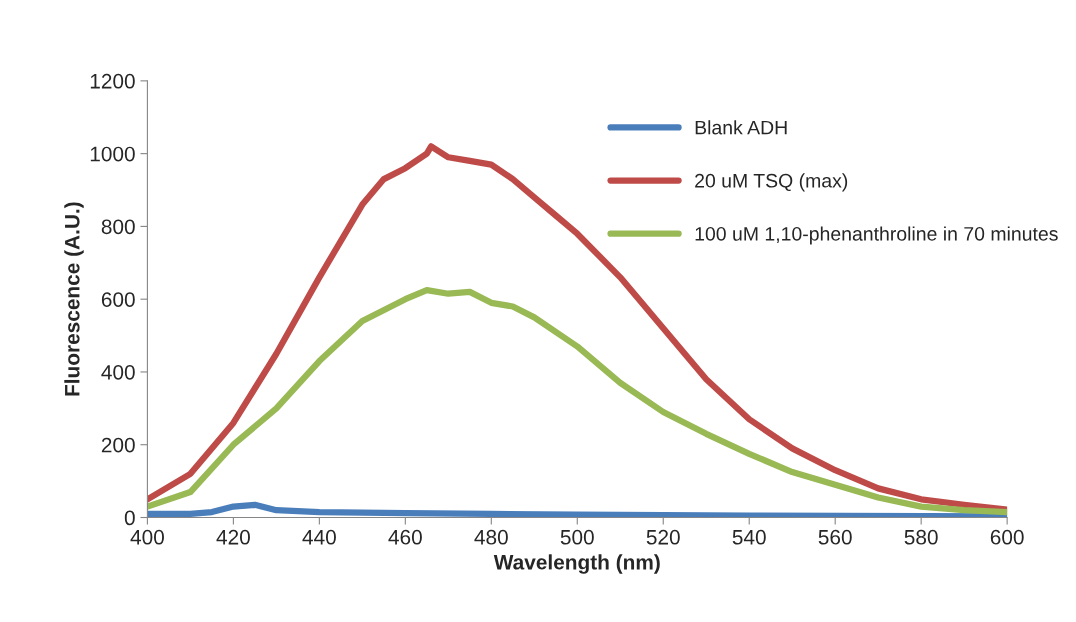 The image size is (1076, 622). What do you see at coordinates (319, 537) in the screenshot?
I see `x-tick-label: 440` at bounding box center [319, 537].